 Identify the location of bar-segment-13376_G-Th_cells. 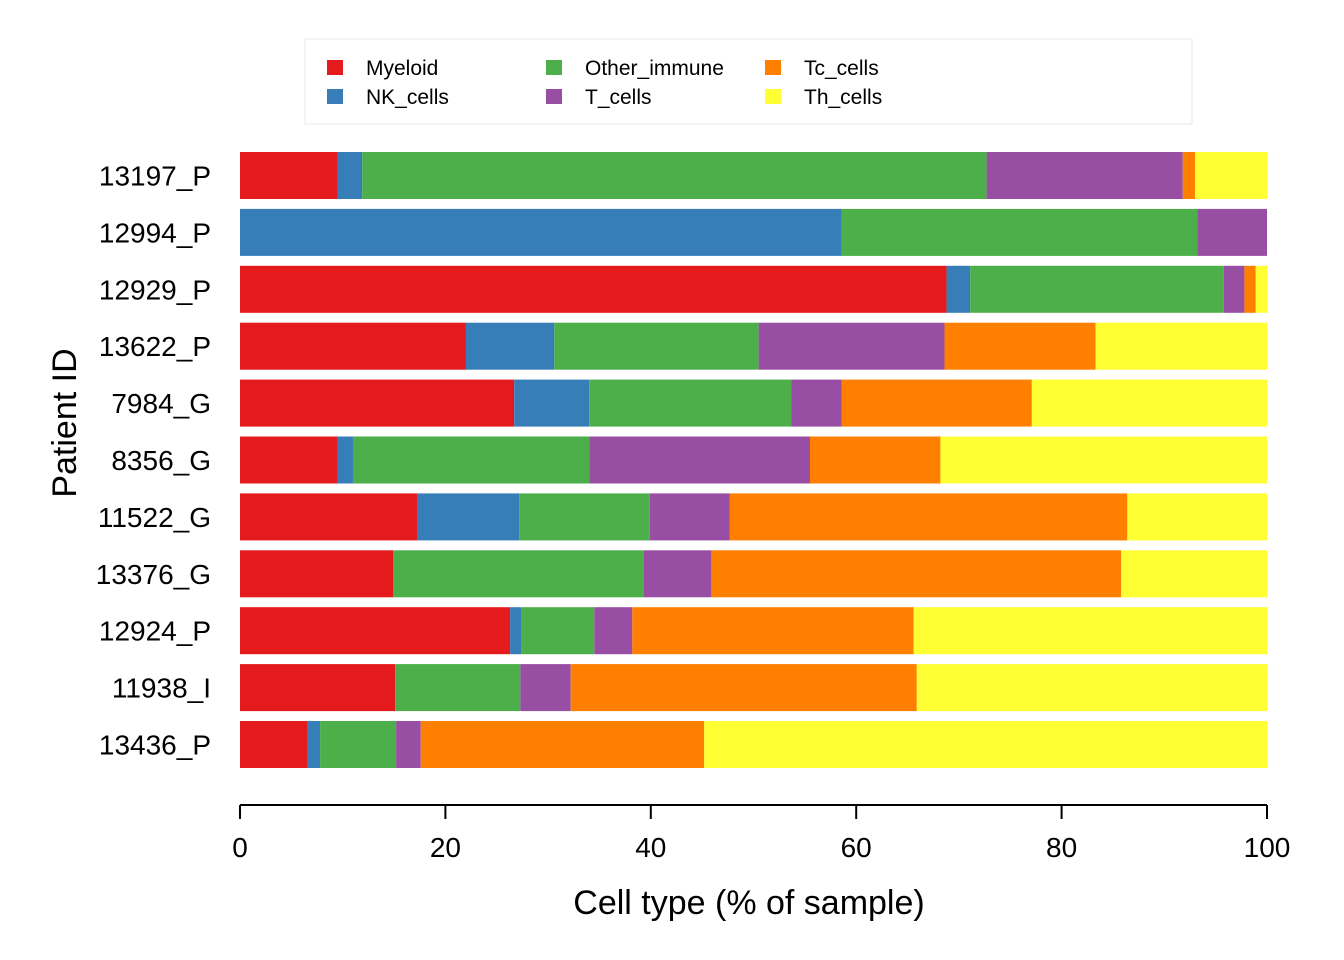
(1194, 574).